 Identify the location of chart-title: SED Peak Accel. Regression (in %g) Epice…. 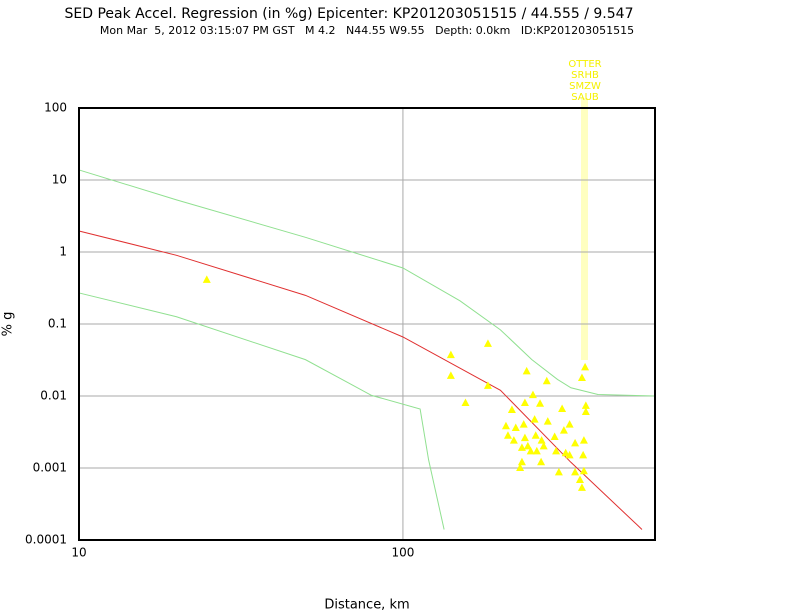
(349, 14).